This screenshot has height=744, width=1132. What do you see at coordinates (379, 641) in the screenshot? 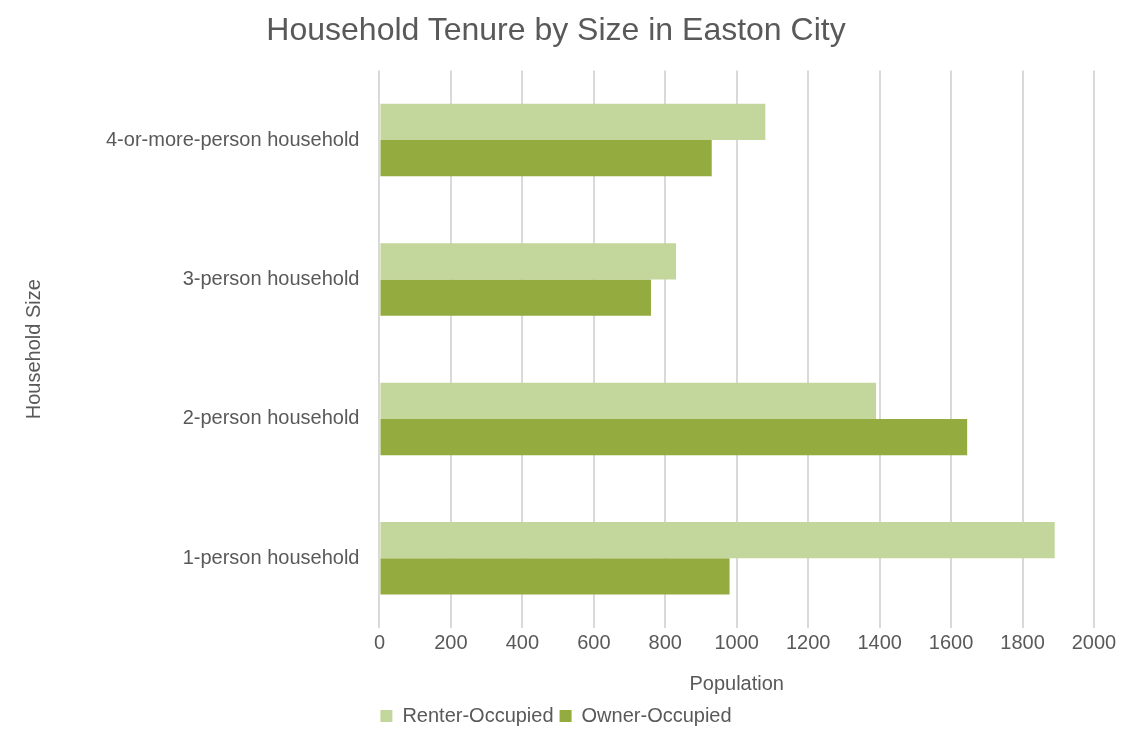
I see `x-tick-label: 0` at bounding box center [379, 641].